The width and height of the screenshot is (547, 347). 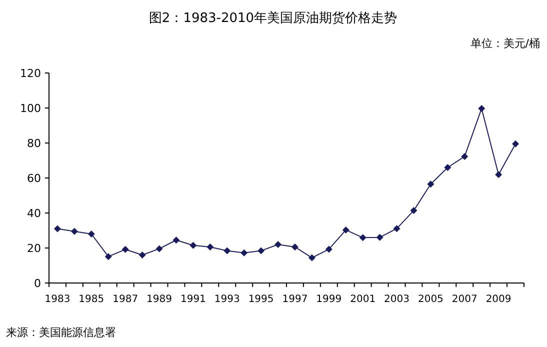 I want to click on x-tick-label: 1983, so click(x=57, y=299).